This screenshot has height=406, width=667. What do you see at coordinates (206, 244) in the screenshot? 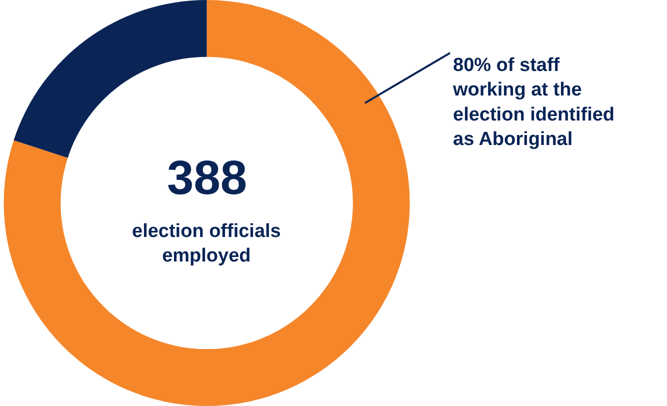
I see `text: election officials employed` at bounding box center [206, 244].